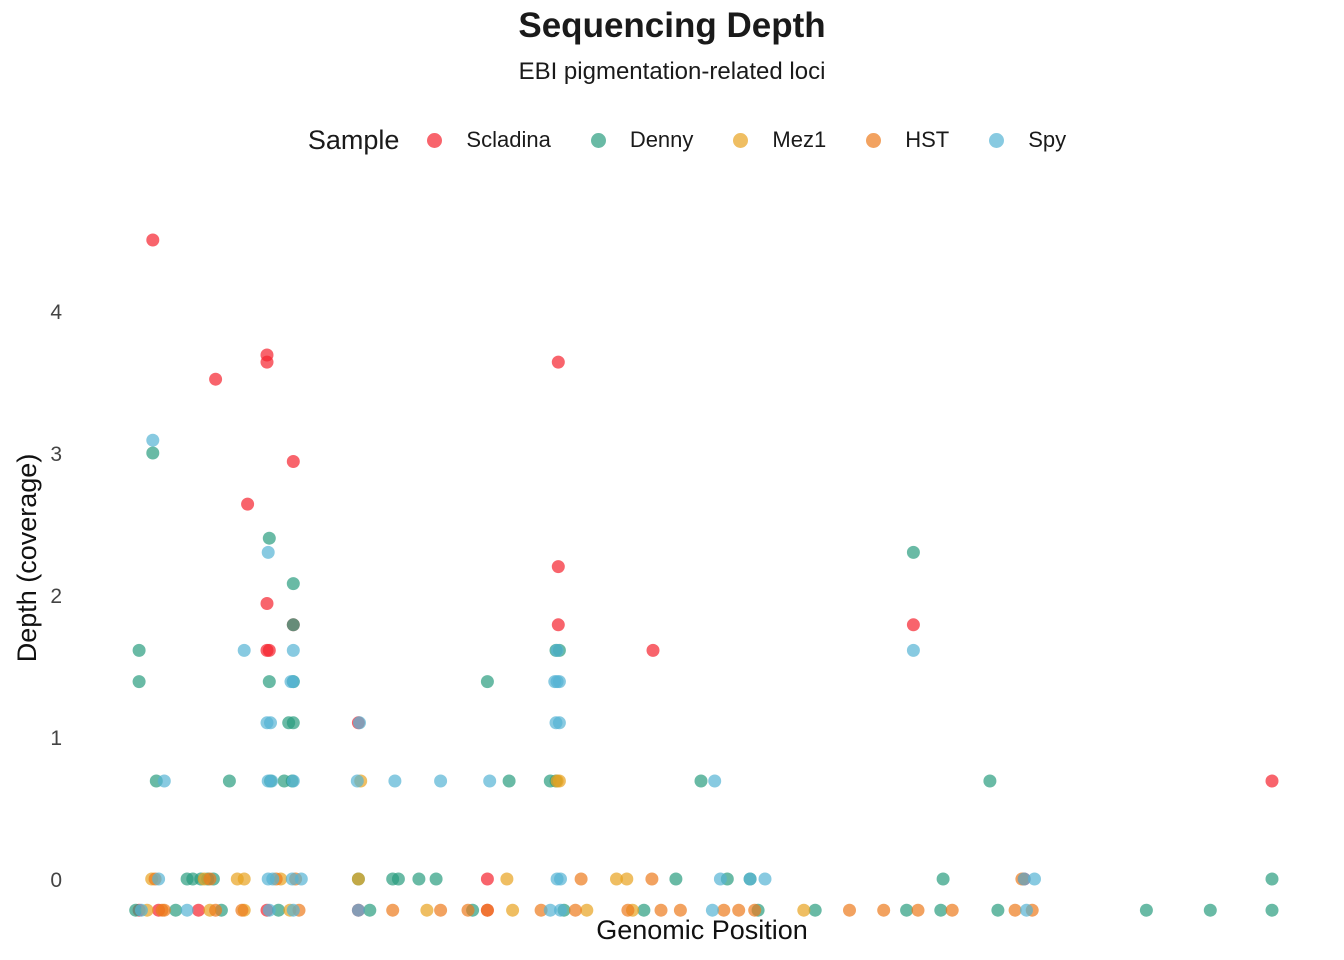  I want to click on legend-label-hst: HST, so click(927, 139).